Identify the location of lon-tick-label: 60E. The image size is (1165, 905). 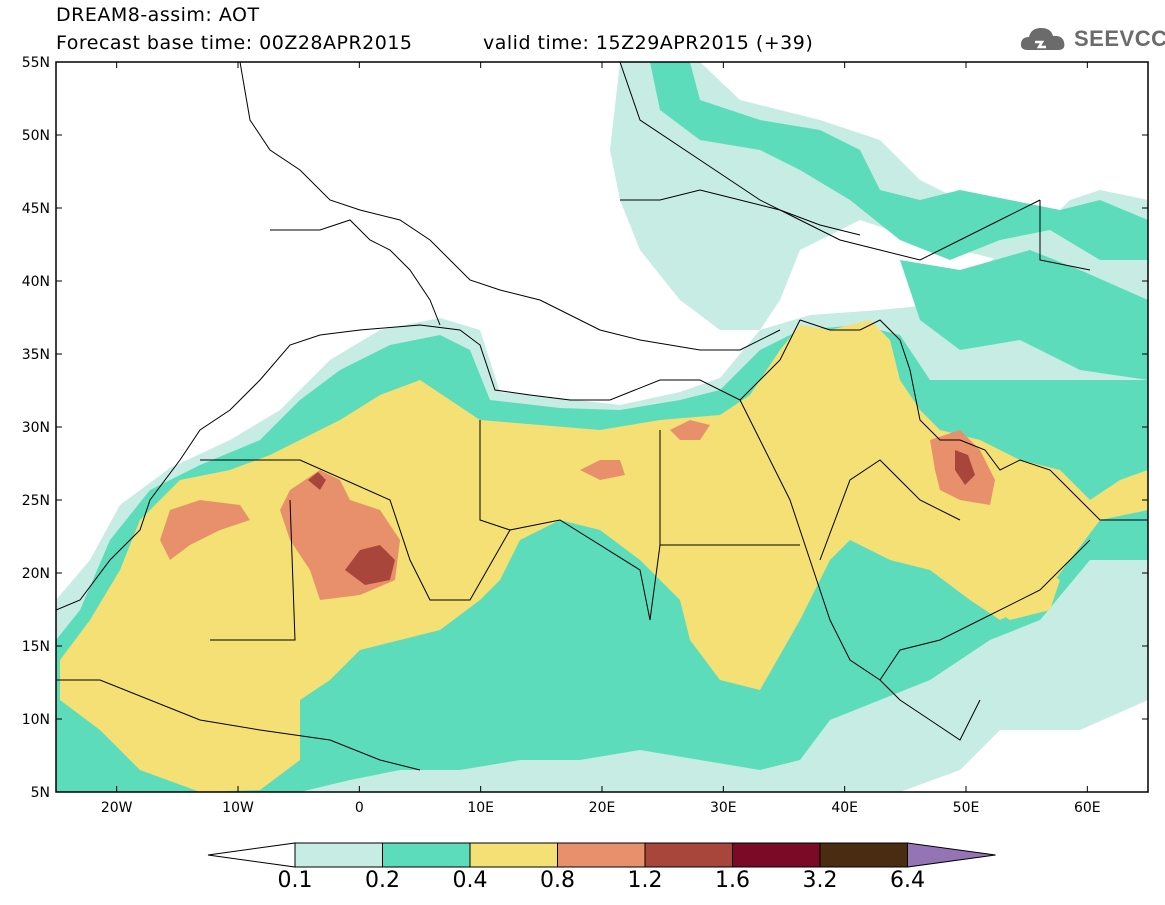
(1087, 808).